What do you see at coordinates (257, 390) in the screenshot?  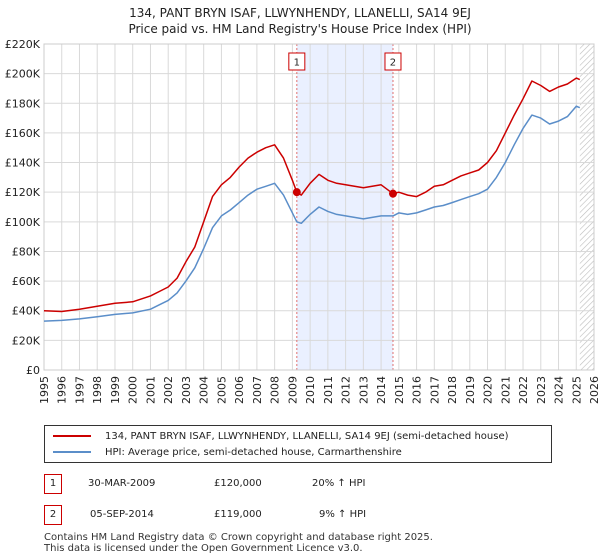 I see `x-tick-label: 2007` at bounding box center [257, 390].